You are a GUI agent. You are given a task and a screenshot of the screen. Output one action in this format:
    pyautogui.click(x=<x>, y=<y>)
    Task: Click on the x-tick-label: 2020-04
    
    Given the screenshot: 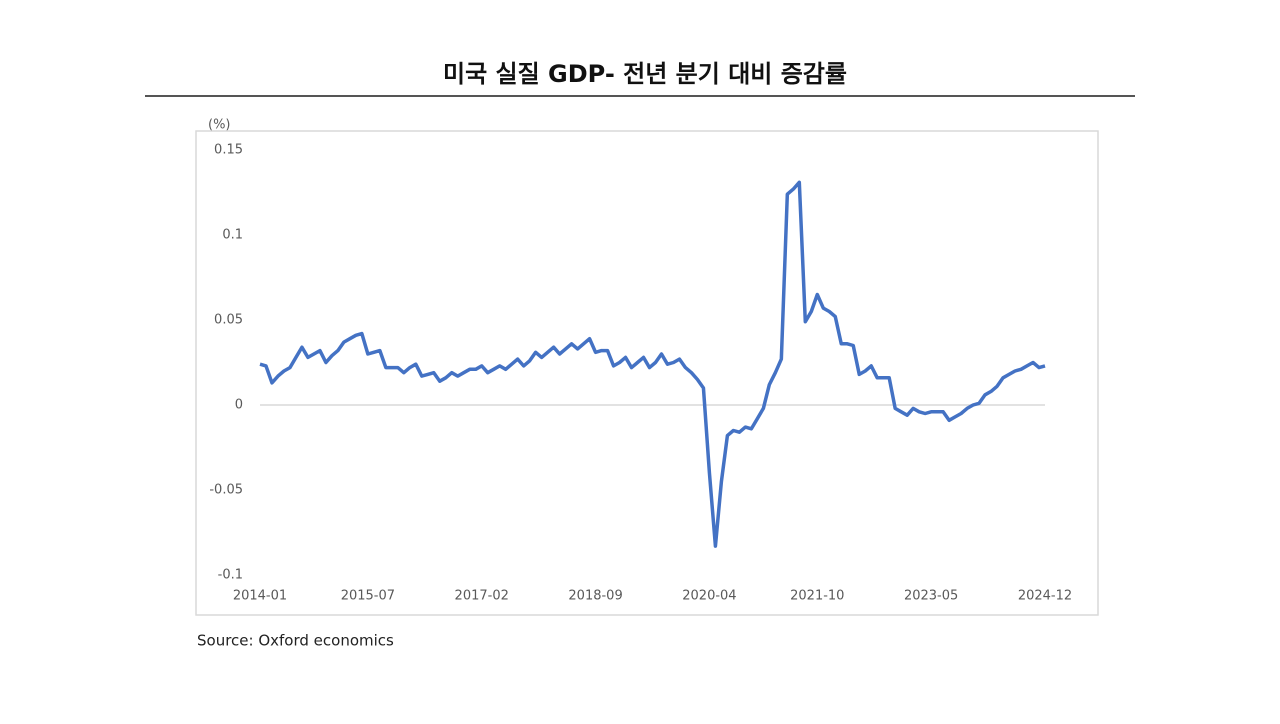 What is the action you would take?
    pyautogui.click(x=709, y=596)
    